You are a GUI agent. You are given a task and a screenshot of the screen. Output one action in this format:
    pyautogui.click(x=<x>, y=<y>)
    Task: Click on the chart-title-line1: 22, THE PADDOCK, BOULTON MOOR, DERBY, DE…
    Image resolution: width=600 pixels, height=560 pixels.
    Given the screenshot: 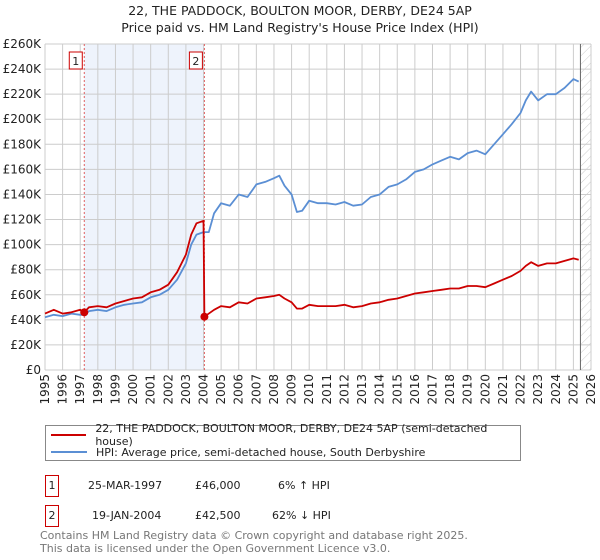 What is the action you would take?
    pyautogui.click(x=300, y=10)
    